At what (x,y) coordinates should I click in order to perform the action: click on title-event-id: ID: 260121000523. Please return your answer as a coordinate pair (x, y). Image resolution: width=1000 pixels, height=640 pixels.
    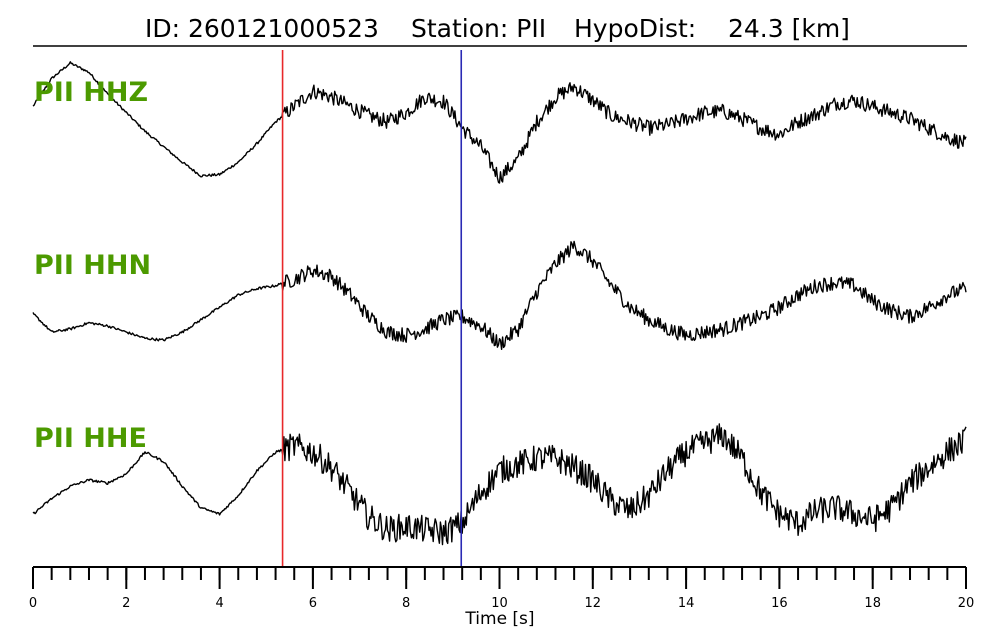
    Looking at the image, I should click on (262, 28).